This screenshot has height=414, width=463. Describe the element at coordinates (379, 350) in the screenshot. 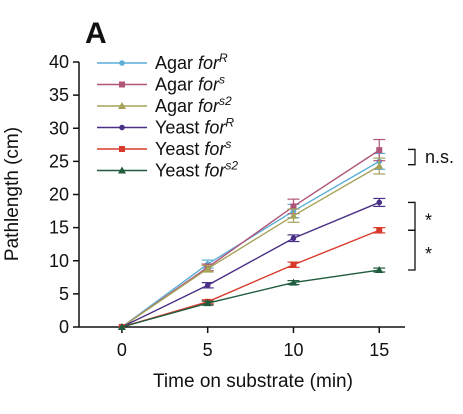

I see `x-tick-label: 15` at that location.